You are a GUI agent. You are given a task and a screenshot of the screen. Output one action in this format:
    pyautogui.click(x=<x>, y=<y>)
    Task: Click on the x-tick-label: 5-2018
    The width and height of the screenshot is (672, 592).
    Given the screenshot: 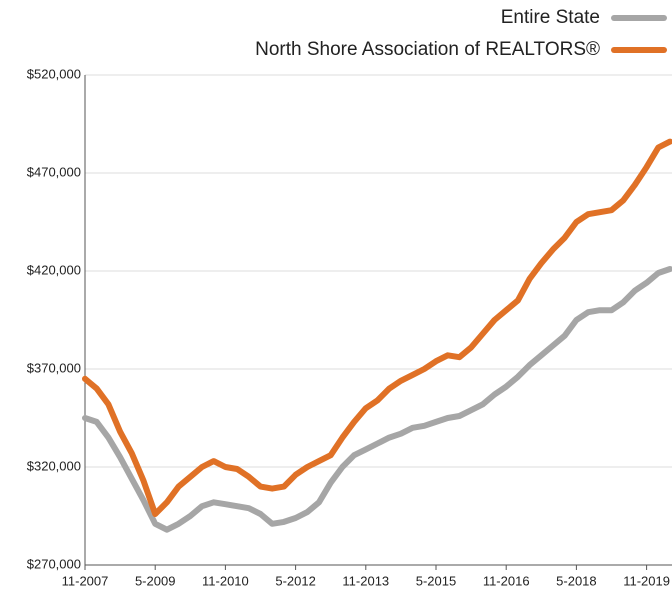 What is the action you would take?
    pyautogui.click(x=576, y=580)
    